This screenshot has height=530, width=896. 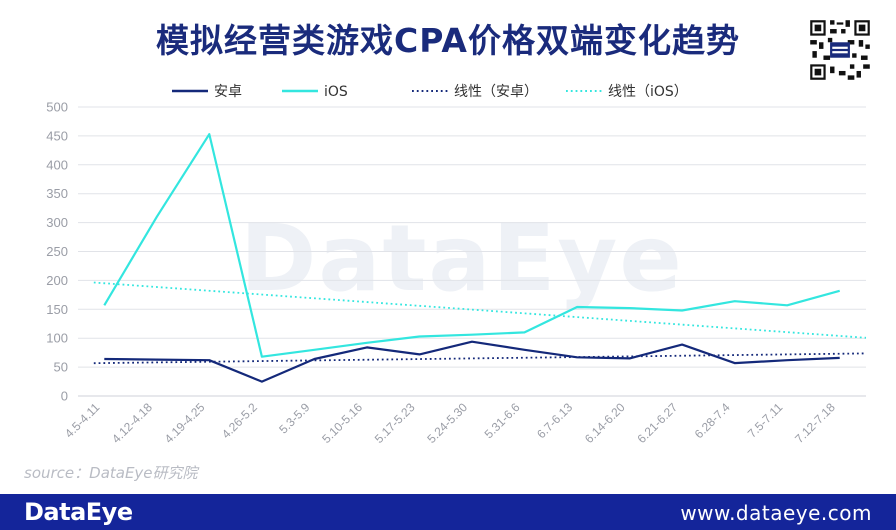 I want to click on x-tick-label: 5.3-5.9, so click(x=294, y=418).